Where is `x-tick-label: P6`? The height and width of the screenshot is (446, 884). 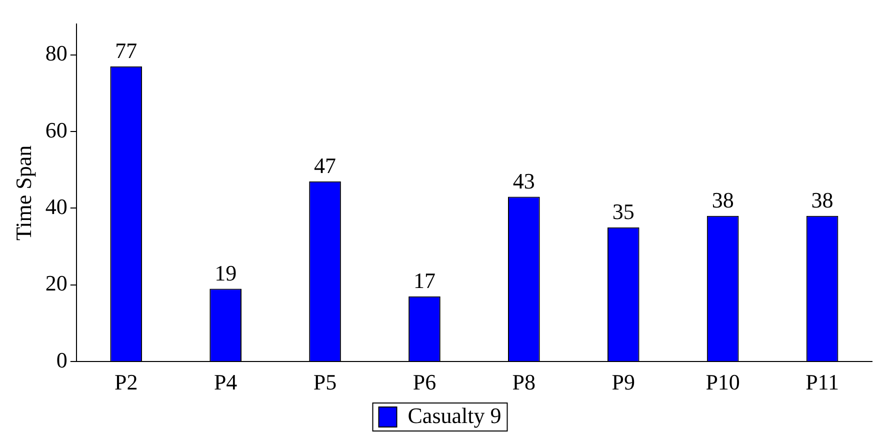
x-tick-label: P6 is located at coordinates (424, 382).